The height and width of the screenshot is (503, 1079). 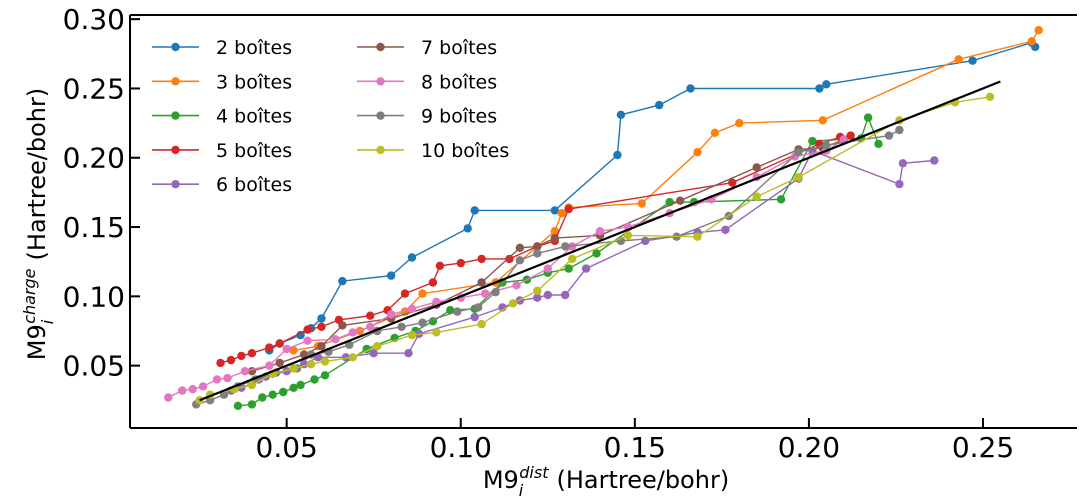 I want to click on legend-item-9-label: 9 boîtes, so click(x=459, y=117).